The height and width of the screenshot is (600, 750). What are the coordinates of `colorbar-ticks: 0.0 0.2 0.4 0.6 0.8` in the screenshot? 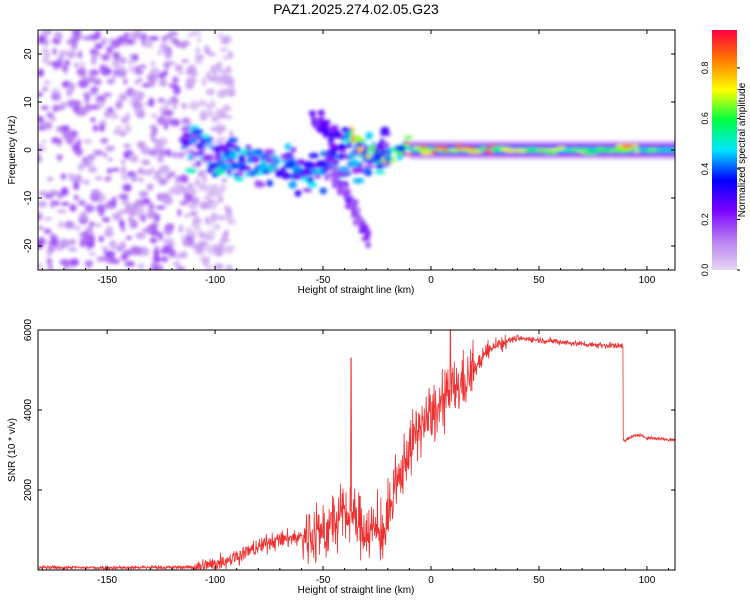 It's located at (720, 169).